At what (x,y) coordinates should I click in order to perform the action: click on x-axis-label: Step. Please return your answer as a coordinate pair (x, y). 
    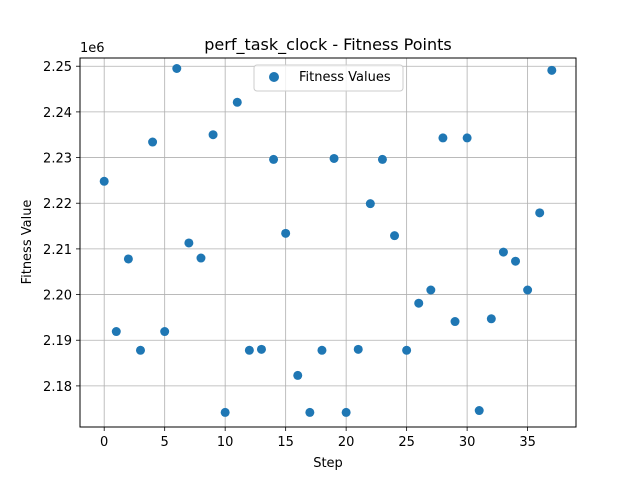
    Looking at the image, I should click on (328, 463).